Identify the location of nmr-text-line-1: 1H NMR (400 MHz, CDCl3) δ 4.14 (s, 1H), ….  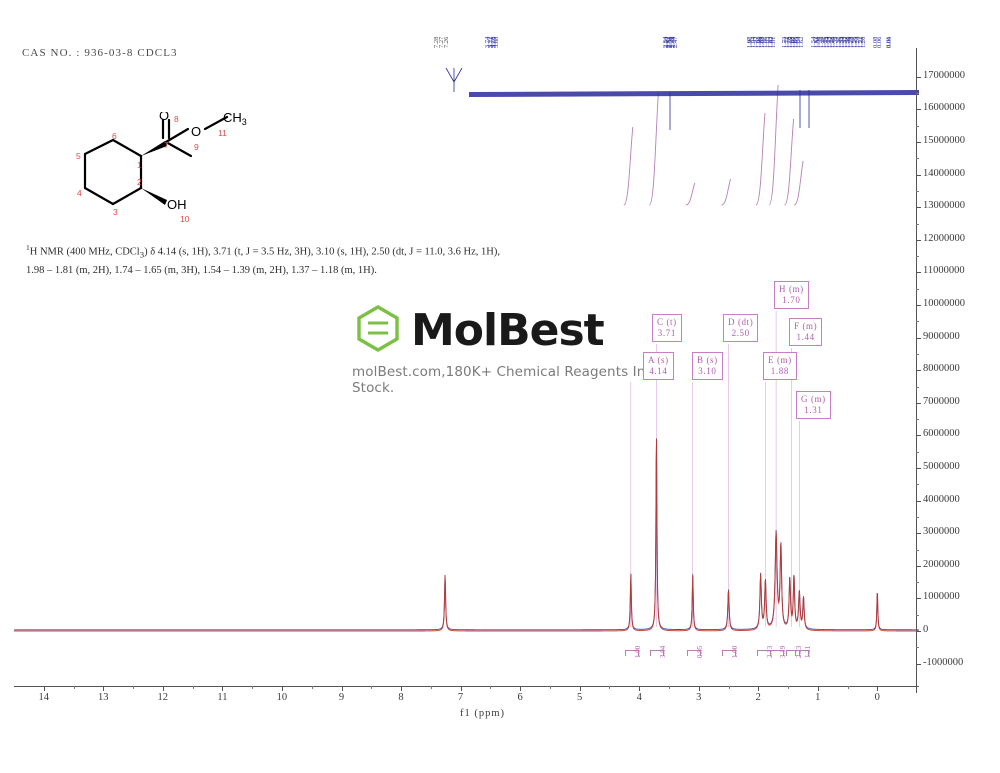
(306, 251).